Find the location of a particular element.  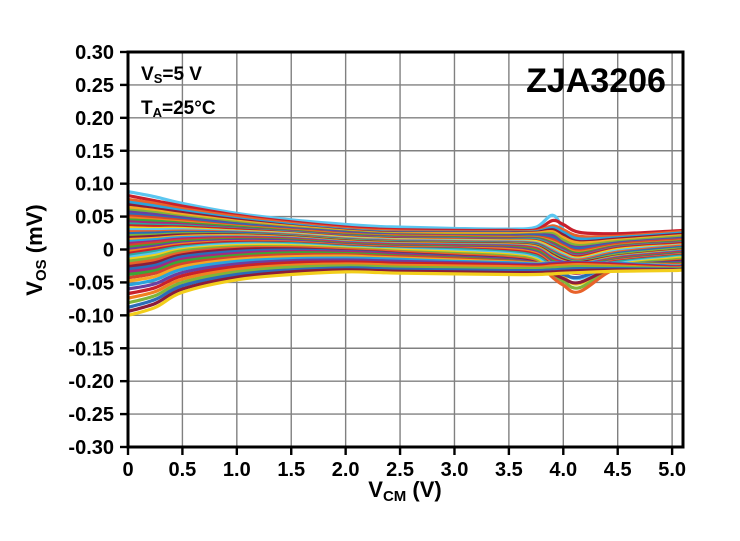

y-tick-label: 0.05 is located at coordinates (94, 218).